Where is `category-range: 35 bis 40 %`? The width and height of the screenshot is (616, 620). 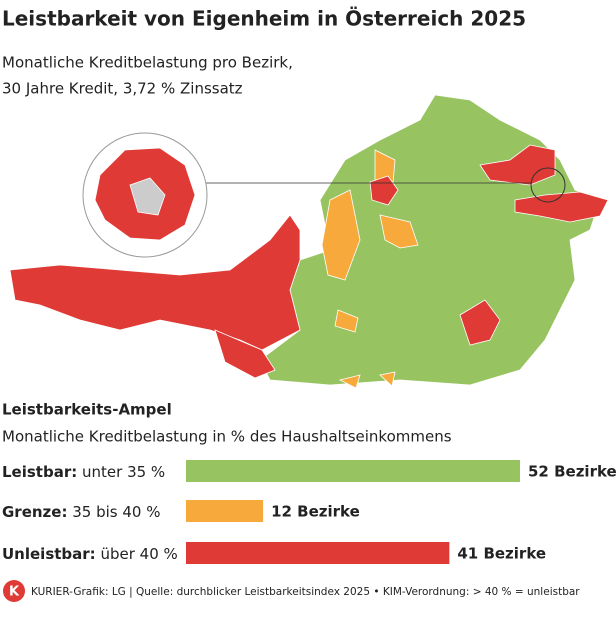 category-range: 35 bis 40 % is located at coordinates (116, 512).